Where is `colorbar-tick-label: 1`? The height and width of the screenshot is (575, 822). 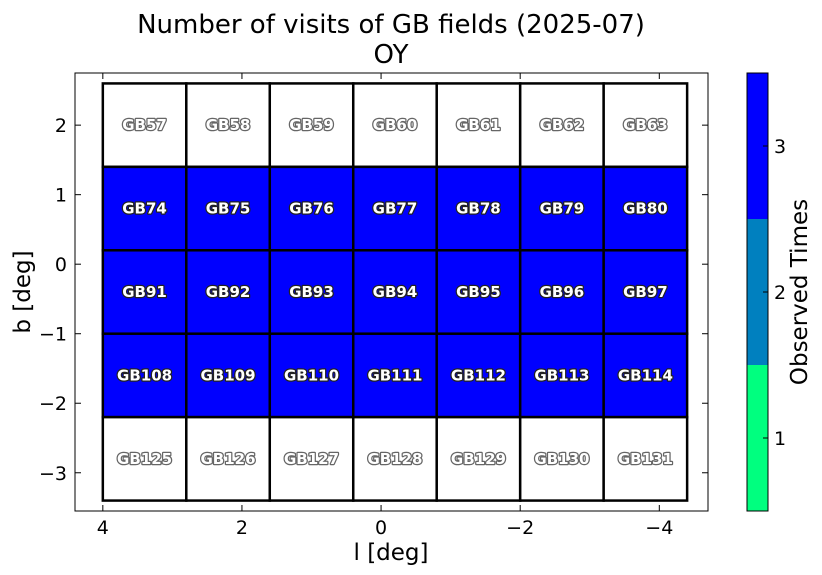
colorbar-tick-label: 1 is located at coordinates (780, 439).